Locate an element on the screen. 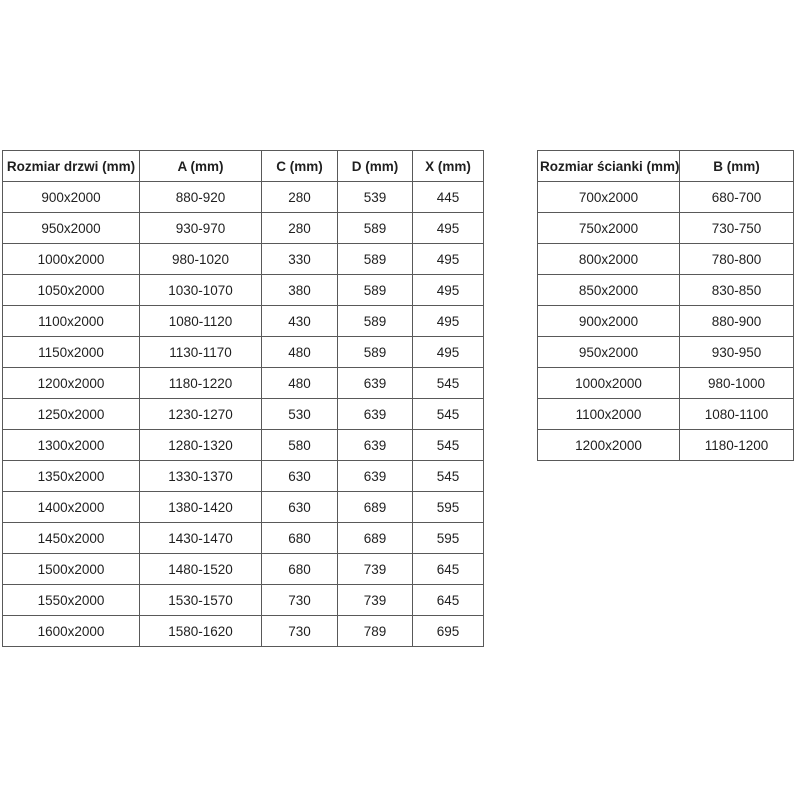 The image size is (800, 800). table-row: 1000x2000 980-1020 330 589 495 is located at coordinates (243, 259).